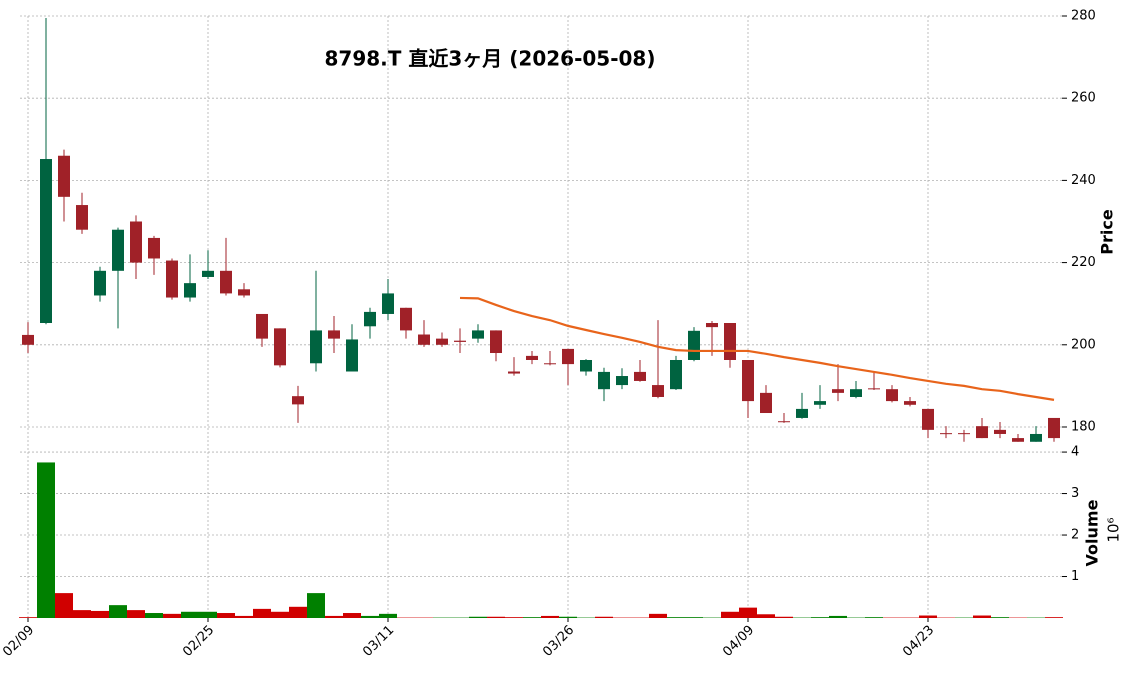 Image resolution: width=1136 pixels, height=675 pixels. Describe the element at coordinates (1075, 535) in the screenshot. I see `volume-tick-label: 2` at that location.